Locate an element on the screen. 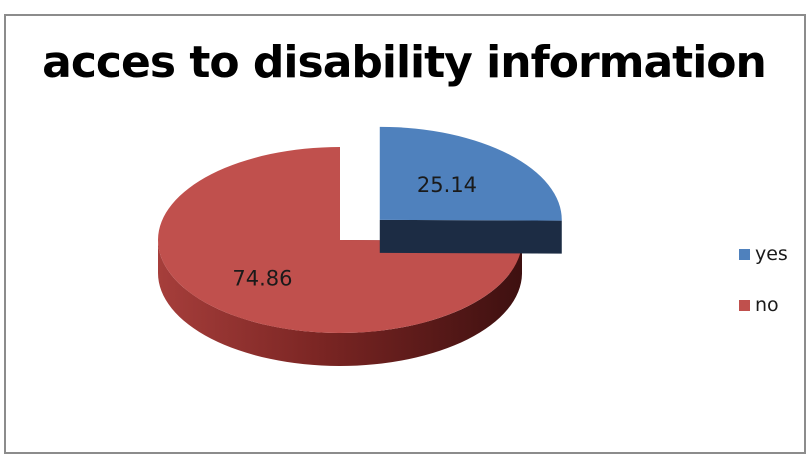 The width and height of the screenshot is (808, 454). legend-swatch-yes is located at coordinates (744, 254).